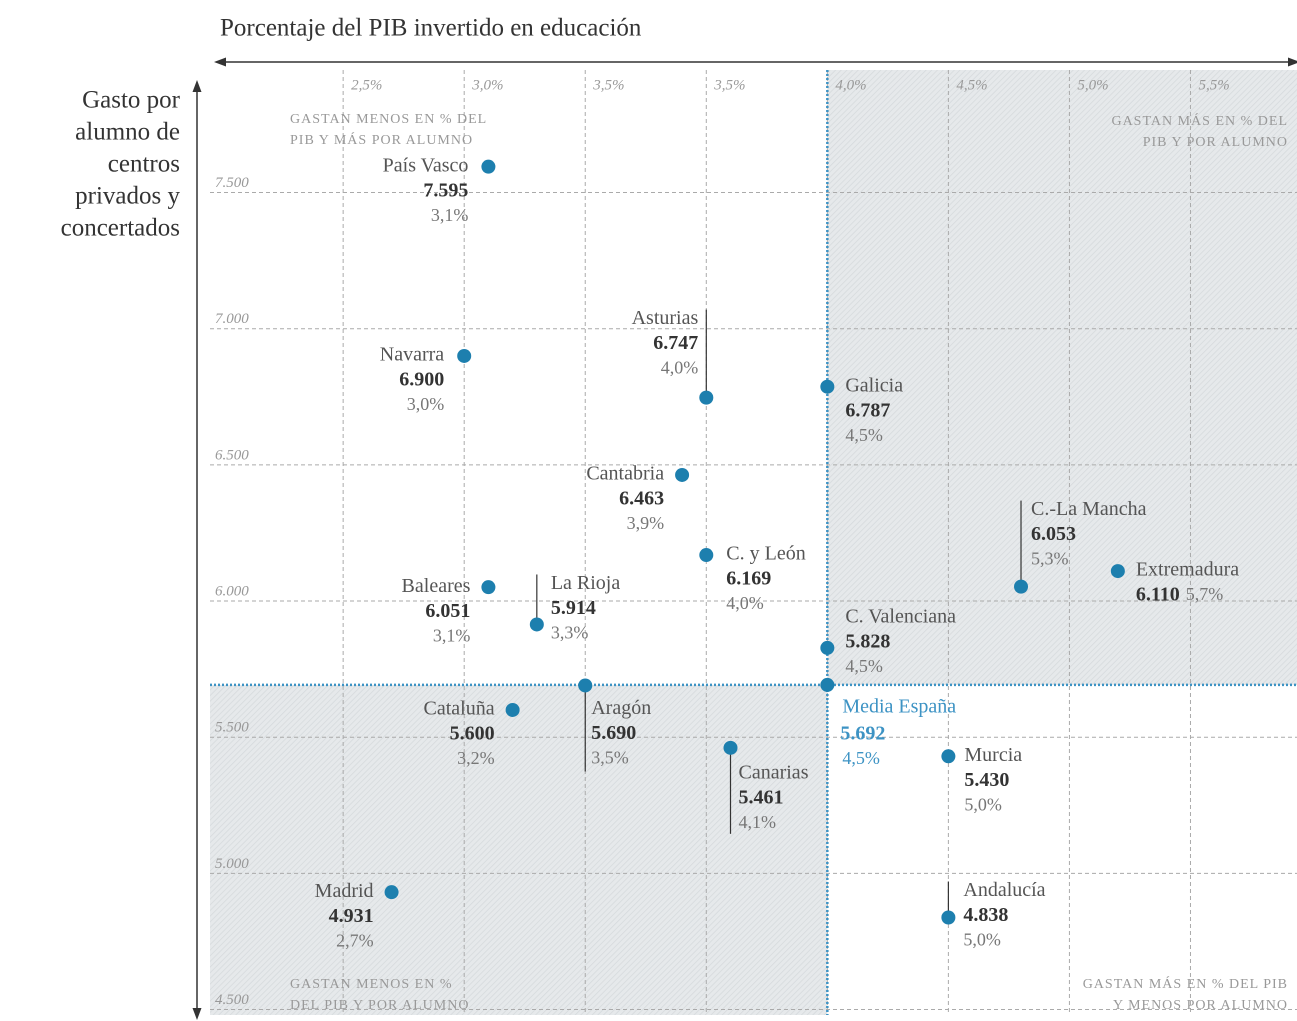 Image resolution: width=1297 pixels, height=1021 pixels. I want to click on value-label: 5.461, so click(761, 797).